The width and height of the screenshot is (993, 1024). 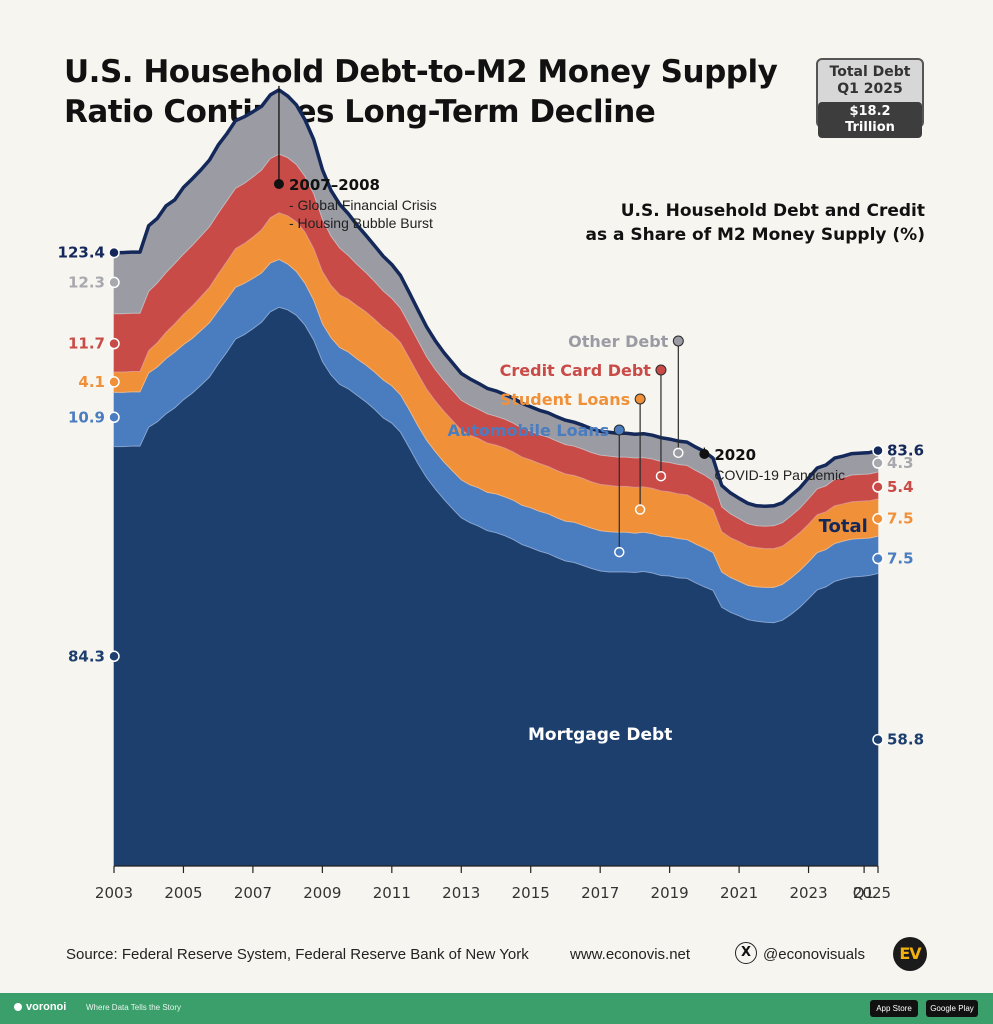 What do you see at coordinates (900, 559) in the screenshot?
I see `end-label-automobile-loans: 7.5` at bounding box center [900, 559].